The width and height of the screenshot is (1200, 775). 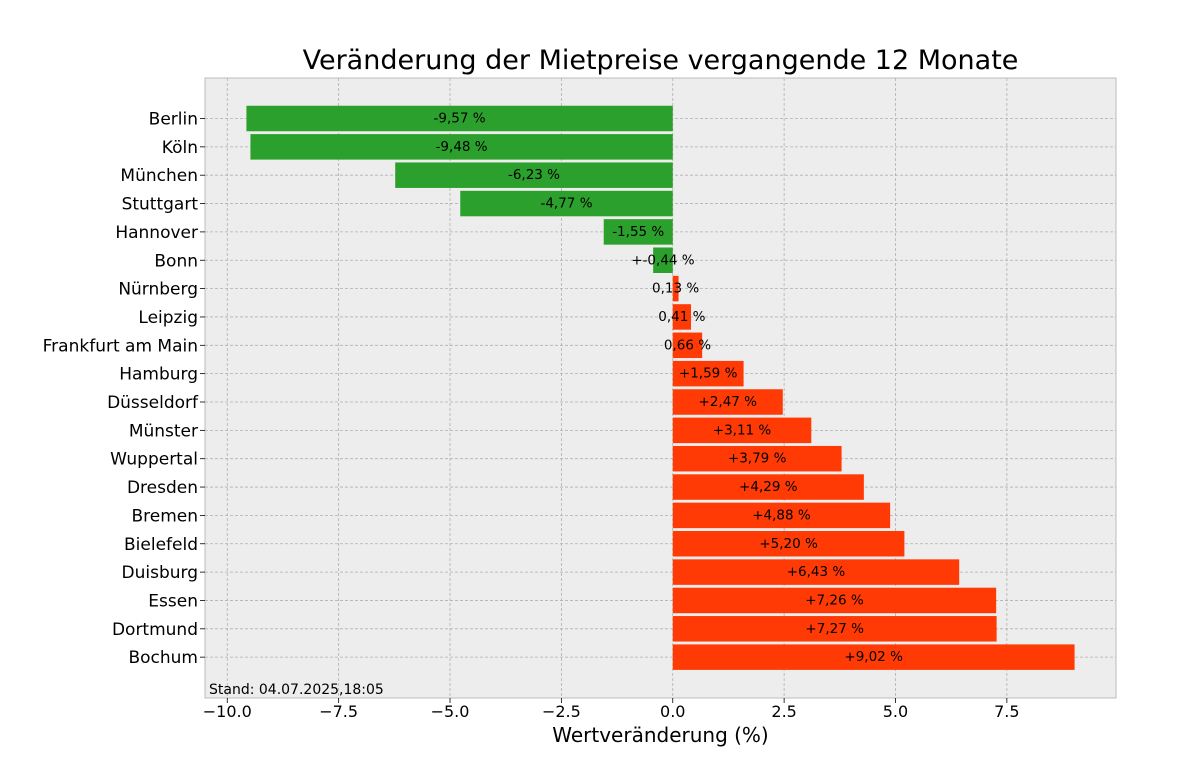 I want to click on data-label: -4,77 %, so click(x=566, y=204).